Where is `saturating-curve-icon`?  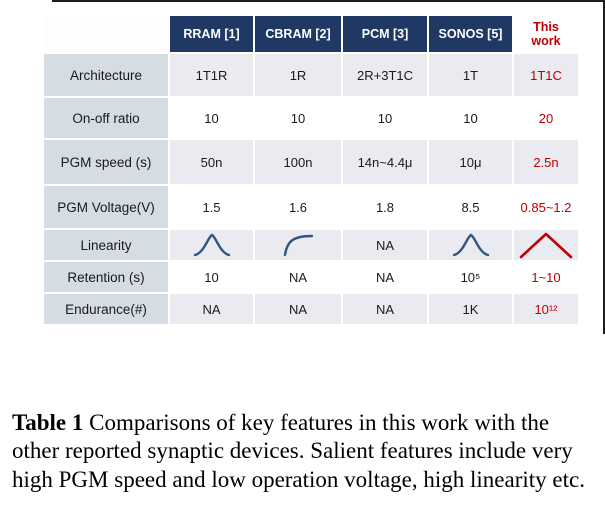 saturating-curve-icon is located at coordinates (298, 245).